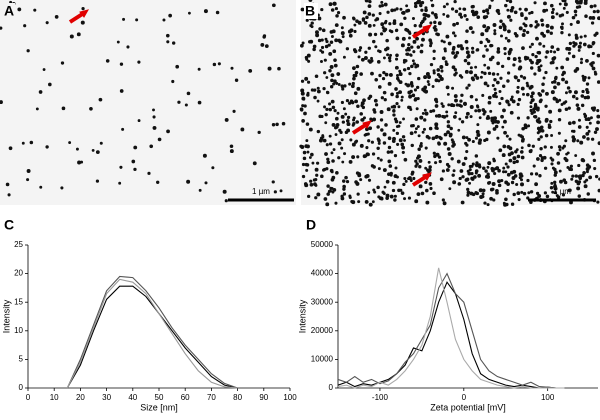 This screenshot has width=600, height=420. I want to click on arrow-head, so click(367, 124).